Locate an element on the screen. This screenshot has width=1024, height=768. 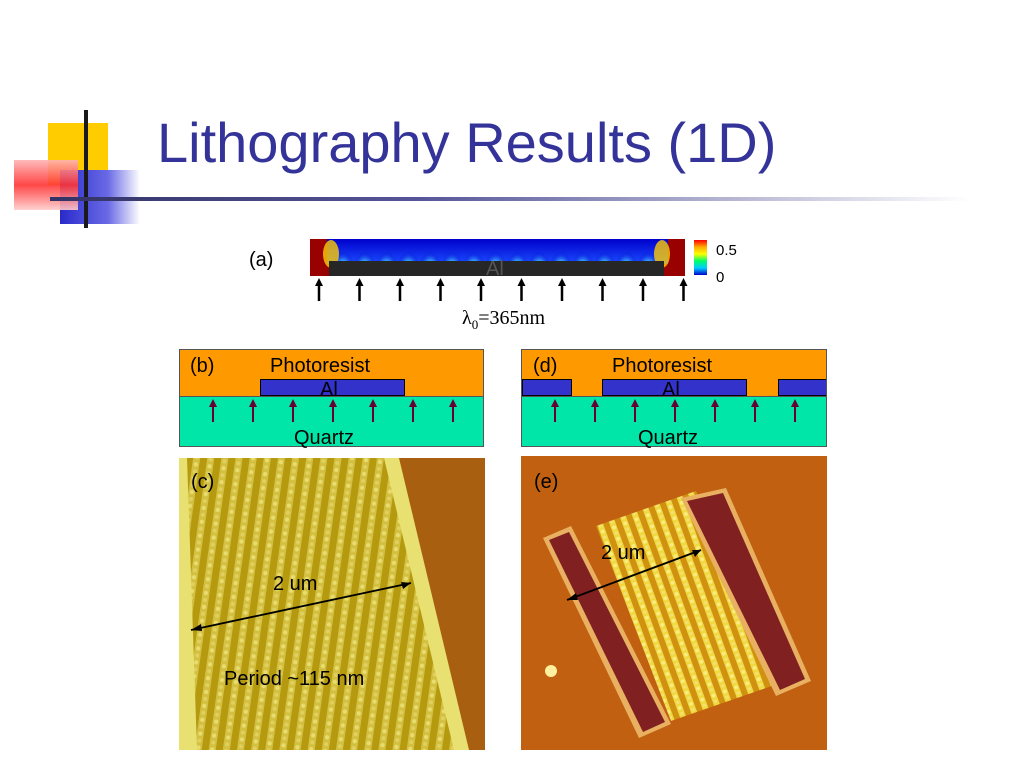
arrows-d is located at coordinates (675, 410).